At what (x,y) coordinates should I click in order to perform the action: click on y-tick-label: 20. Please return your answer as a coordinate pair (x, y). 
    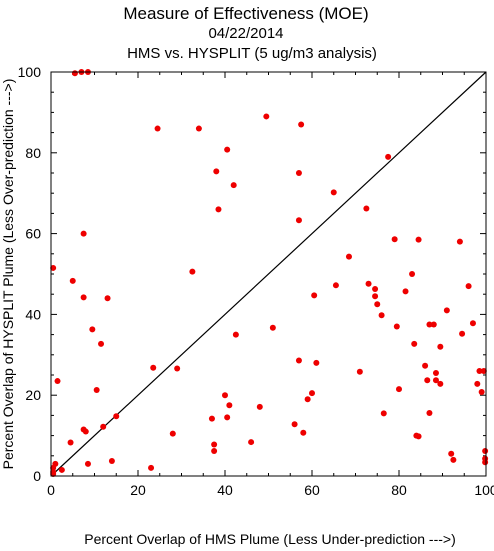
    Looking at the image, I should click on (33, 395).